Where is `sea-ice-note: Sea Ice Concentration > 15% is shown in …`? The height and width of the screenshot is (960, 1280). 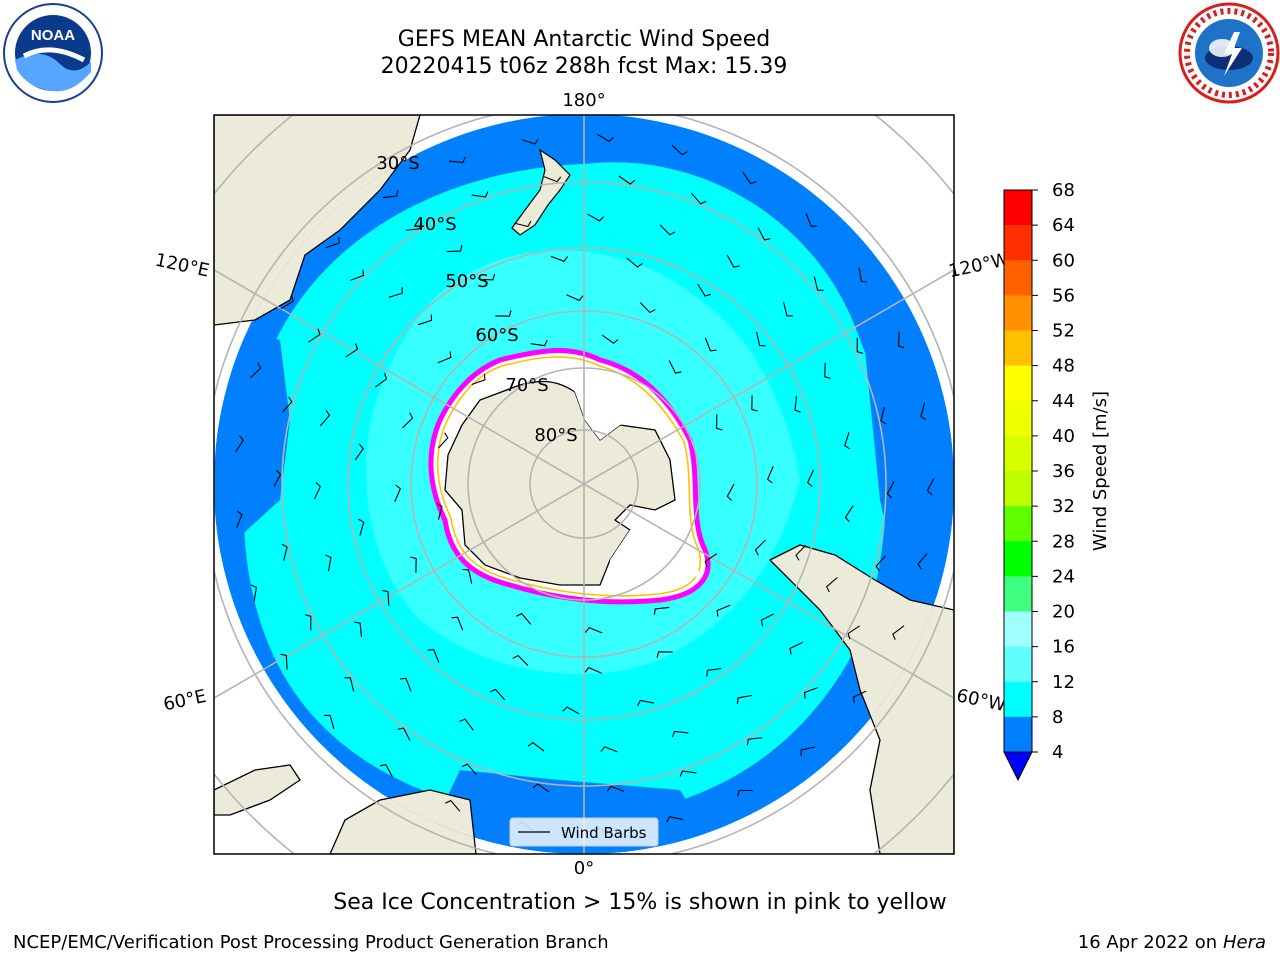
sea-ice-note: Sea Ice Concentration > 15% is shown in … is located at coordinates (640, 902).